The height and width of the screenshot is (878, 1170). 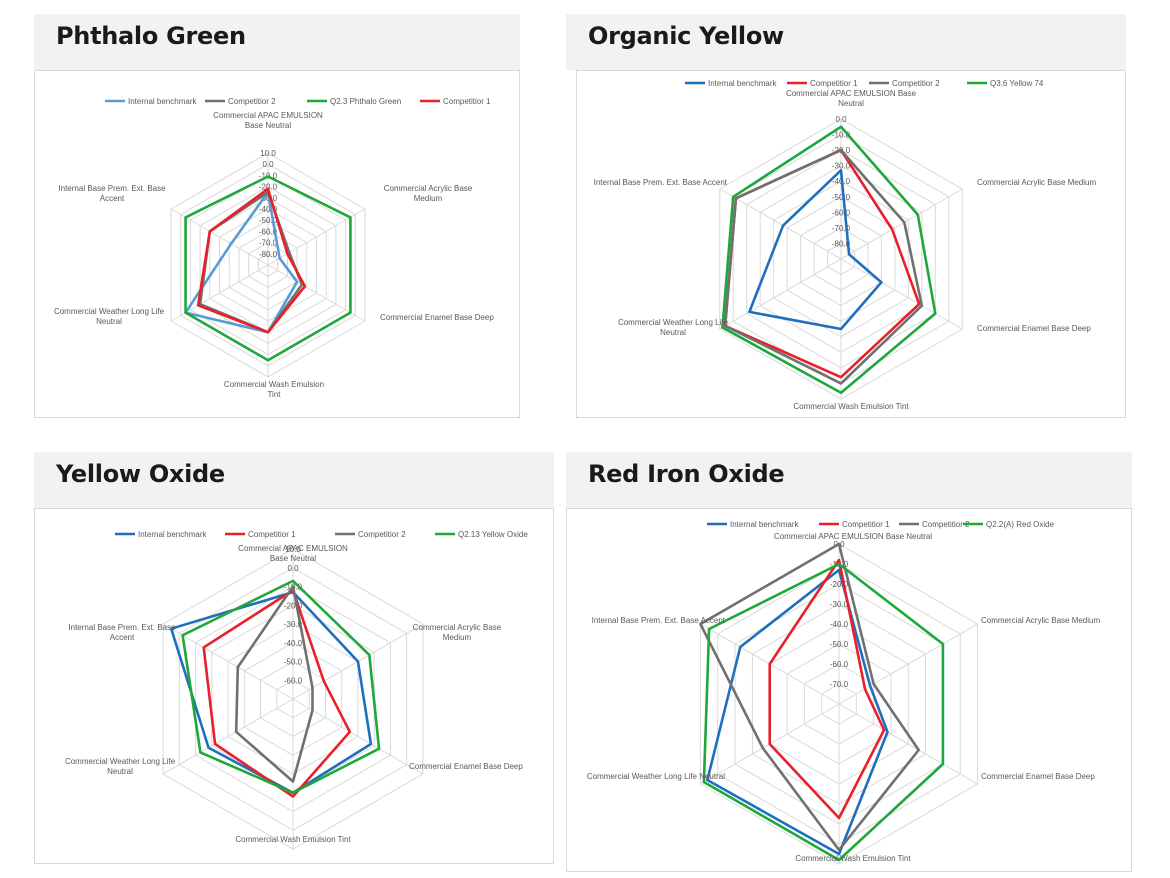 What do you see at coordinates (686, 36) in the screenshot?
I see `panel-title: Organic Yellow` at bounding box center [686, 36].